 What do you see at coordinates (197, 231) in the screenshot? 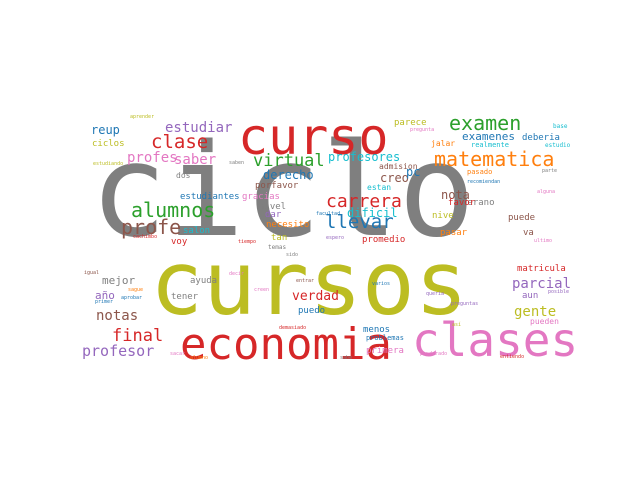
I see `word-salon: salon` at bounding box center [197, 231].